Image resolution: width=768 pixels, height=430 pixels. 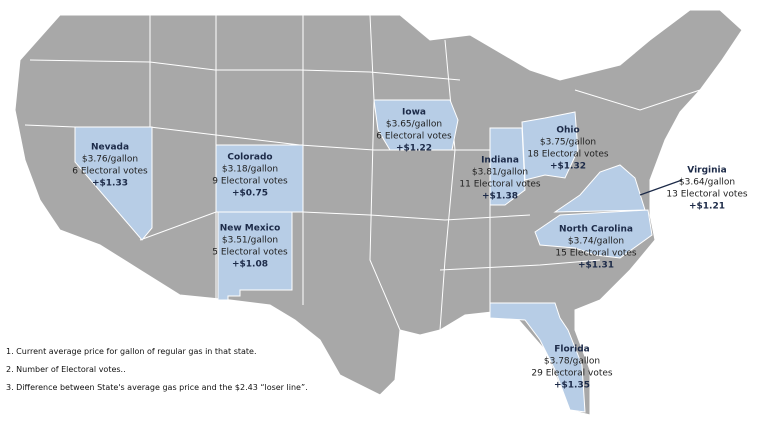 I want to click on state-price: $3.78/gallon, so click(x=572, y=362).